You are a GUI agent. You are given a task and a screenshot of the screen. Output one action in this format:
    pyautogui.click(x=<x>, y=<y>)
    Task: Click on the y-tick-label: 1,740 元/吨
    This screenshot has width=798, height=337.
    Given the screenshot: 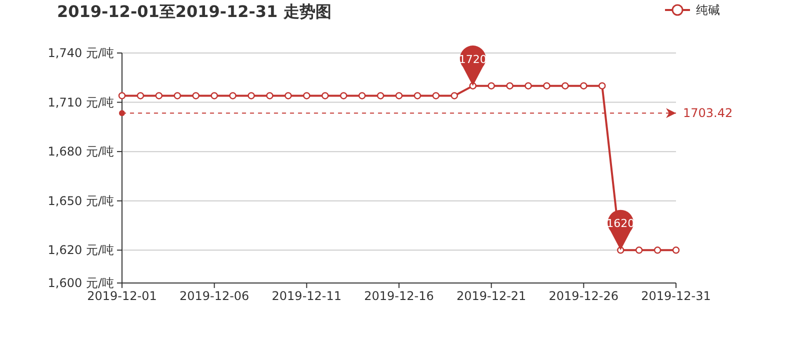 What is the action you would take?
    pyautogui.click(x=81, y=53)
    